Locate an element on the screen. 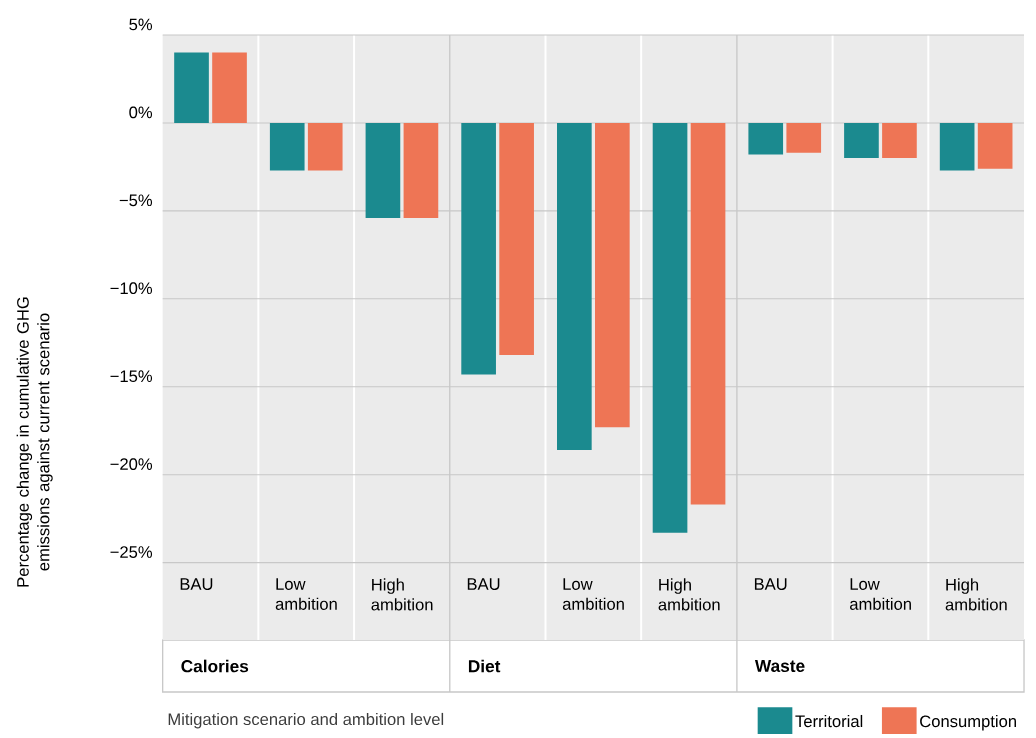 This screenshot has height=738, width=1036. y-tick-label: 0% is located at coordinates (141, 112).